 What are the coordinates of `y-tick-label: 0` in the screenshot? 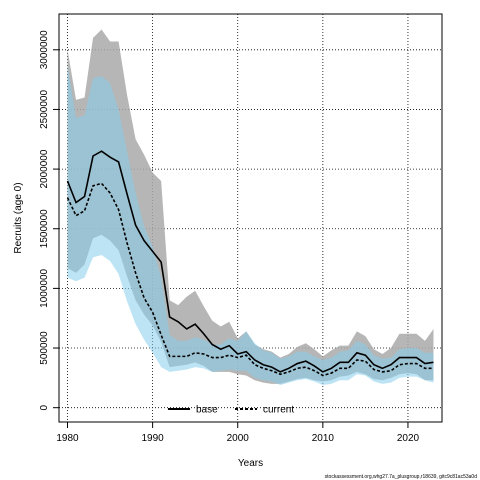 It's located at (44, 407).